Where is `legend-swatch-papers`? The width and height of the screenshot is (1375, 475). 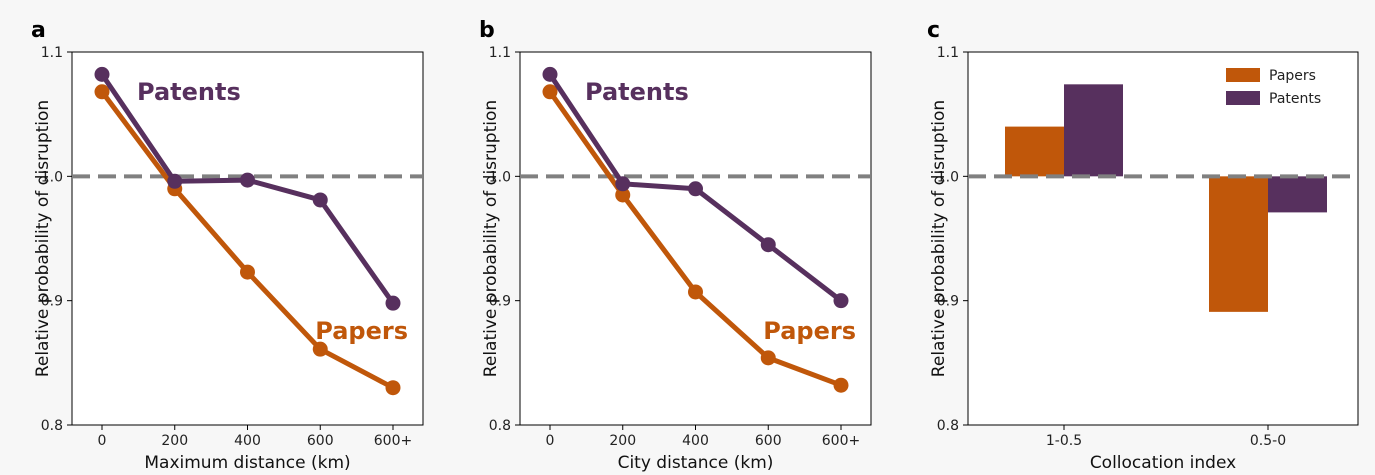
legend-swatch-papers is located at coordinates (1243, 75).